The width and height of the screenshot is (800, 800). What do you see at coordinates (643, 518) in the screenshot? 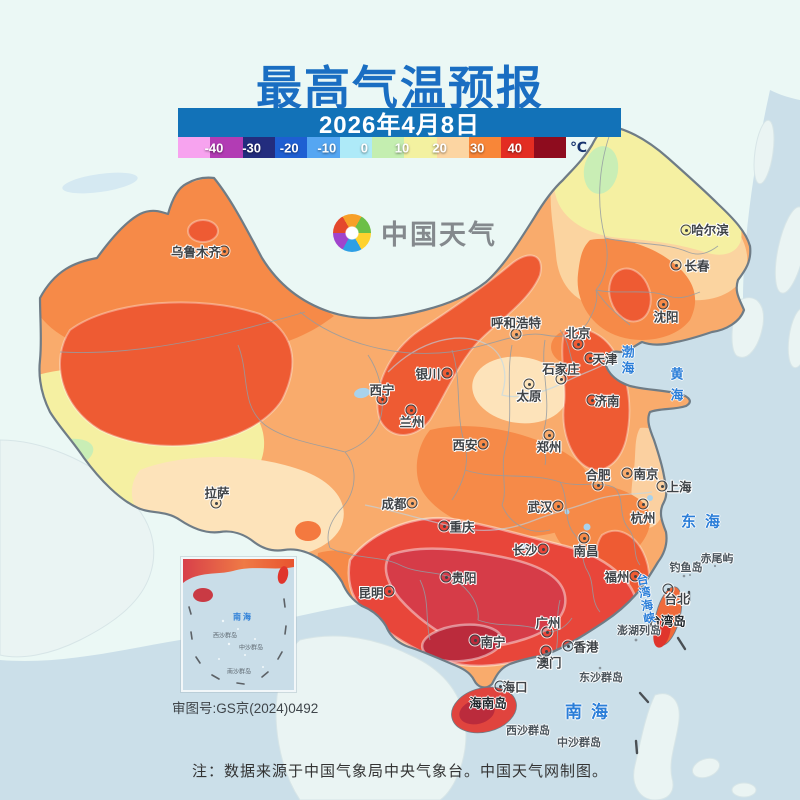
I see `city-label: 杭州` at bounding box center [643, 518].